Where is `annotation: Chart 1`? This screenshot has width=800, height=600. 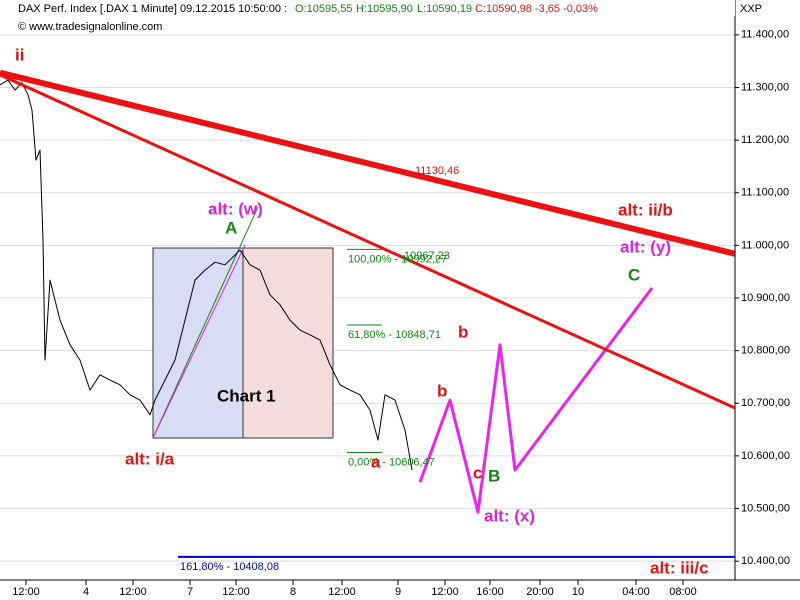 annotation: Chart 1 is located at coordinates (246, 395).